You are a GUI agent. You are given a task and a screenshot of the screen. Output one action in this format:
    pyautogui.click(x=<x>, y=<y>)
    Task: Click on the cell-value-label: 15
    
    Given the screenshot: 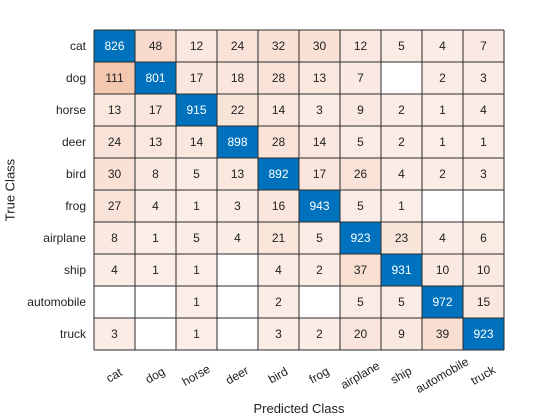 What is the action you would take?
    pyautogui.click(x=484, y=302)
    